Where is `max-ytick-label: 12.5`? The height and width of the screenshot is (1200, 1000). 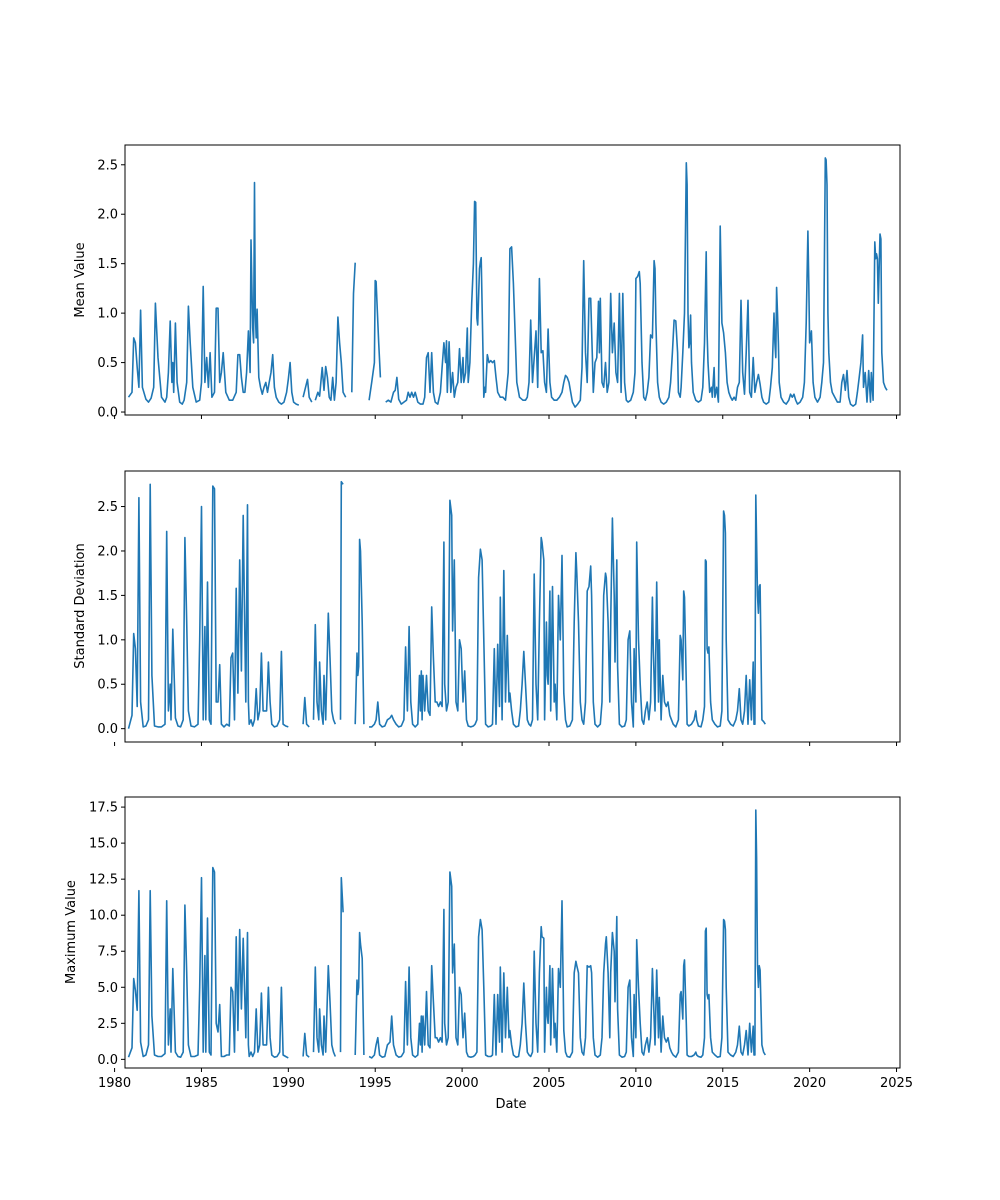 max-ytick-label: 12.5 is located at coordinates (103, 880).